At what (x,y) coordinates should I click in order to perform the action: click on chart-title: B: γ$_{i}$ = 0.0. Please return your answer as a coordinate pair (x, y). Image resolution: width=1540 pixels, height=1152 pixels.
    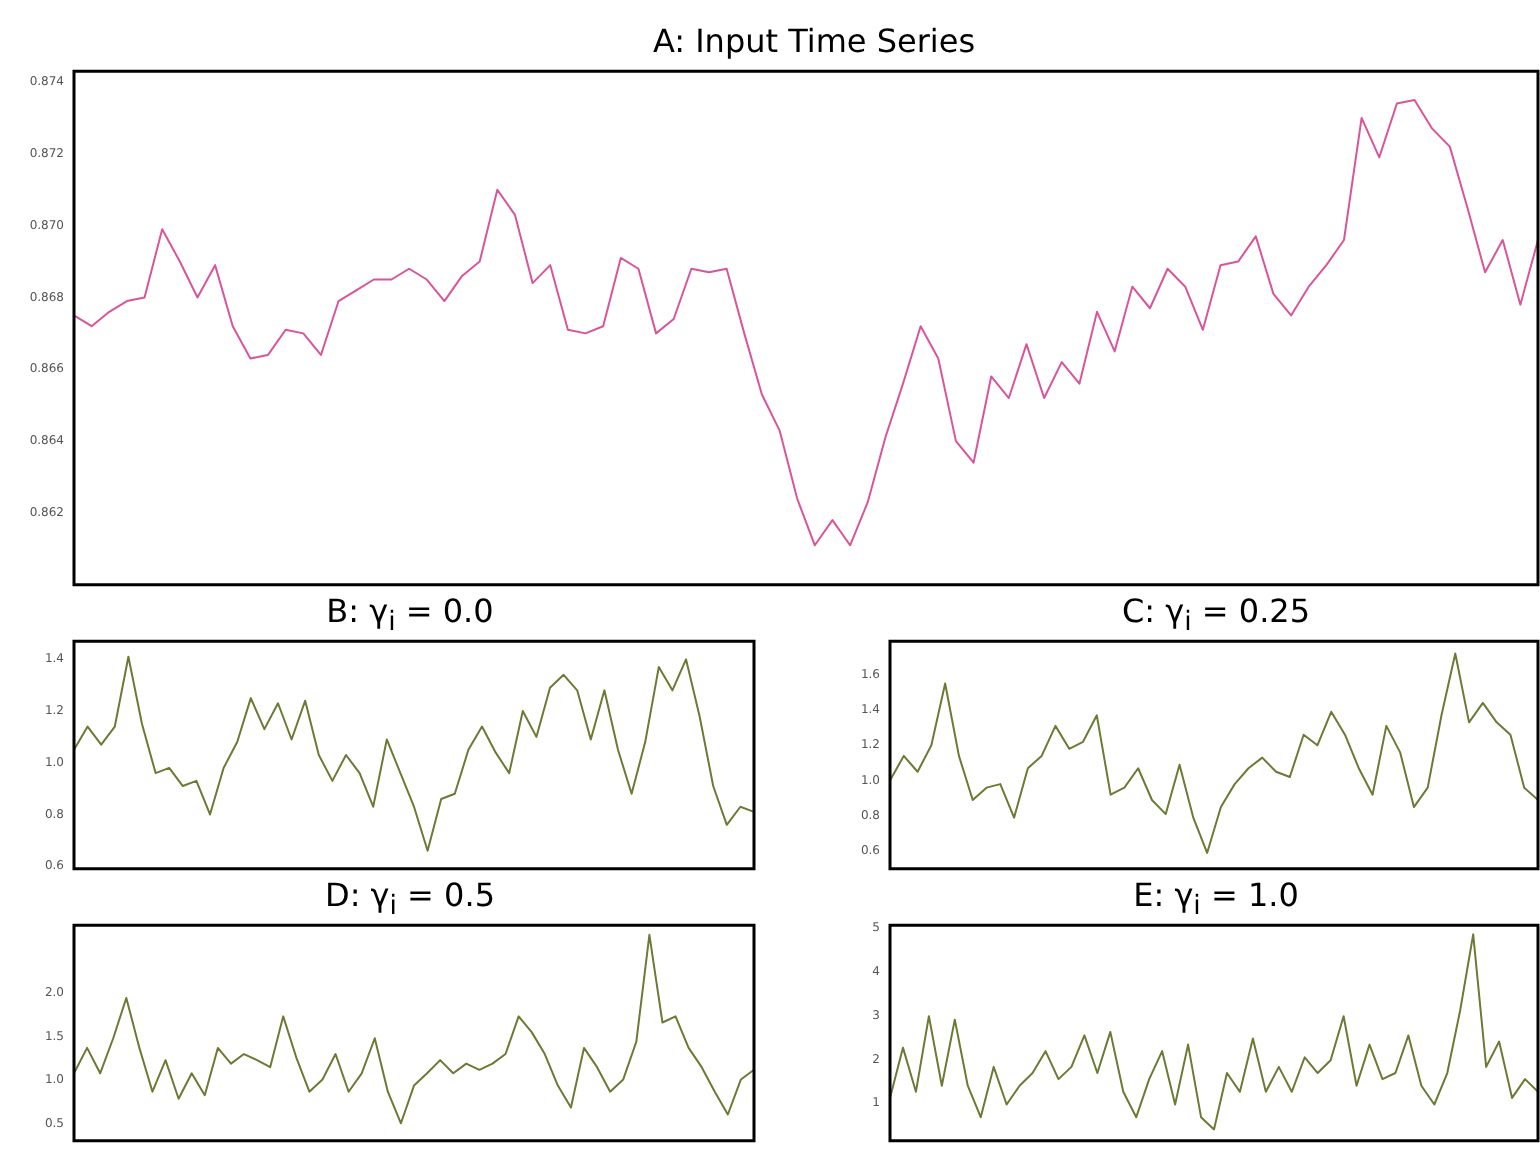
    Looking at the image, I should click on (410, 617).